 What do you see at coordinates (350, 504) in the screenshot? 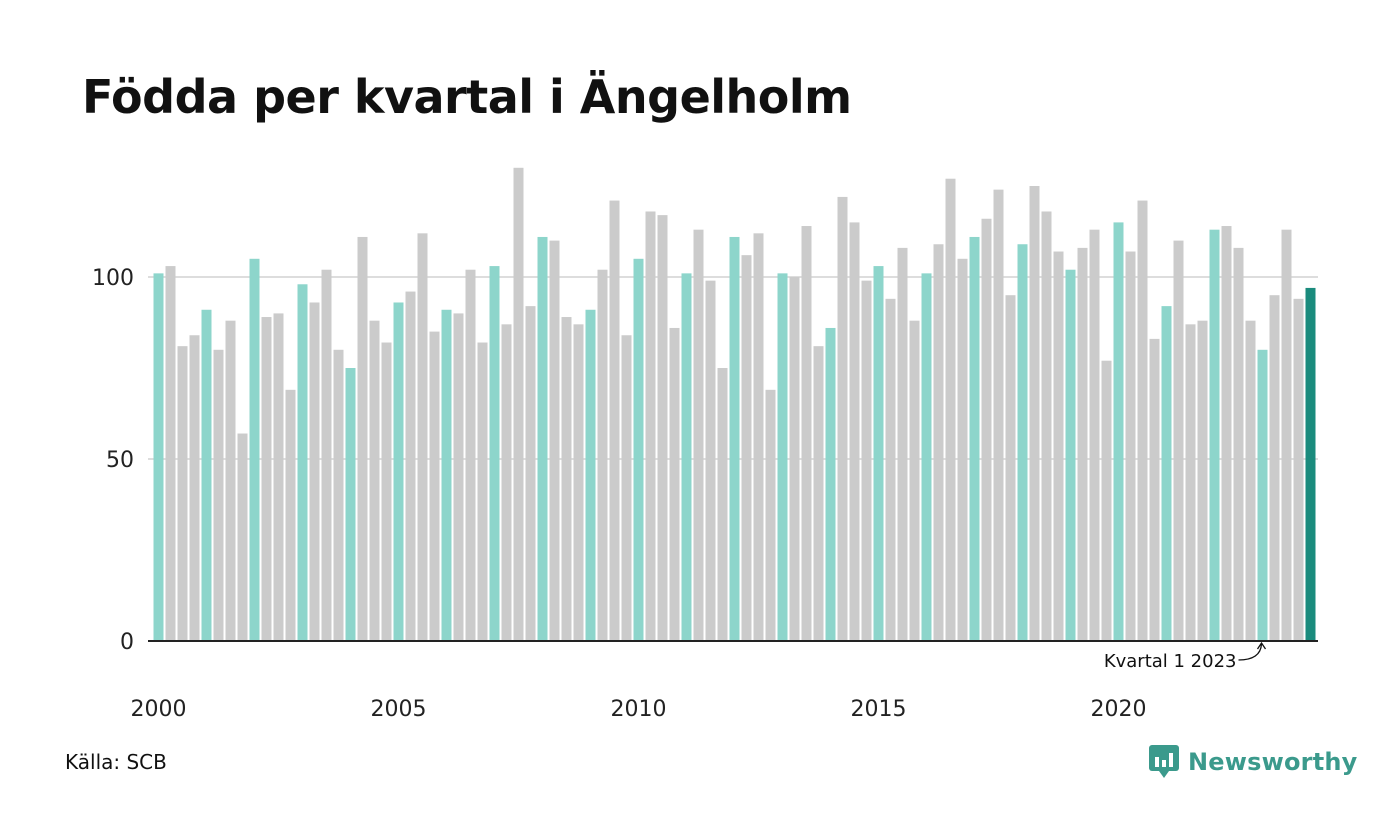
I see `bar-2004-q1` at bounding box center [350, 504].